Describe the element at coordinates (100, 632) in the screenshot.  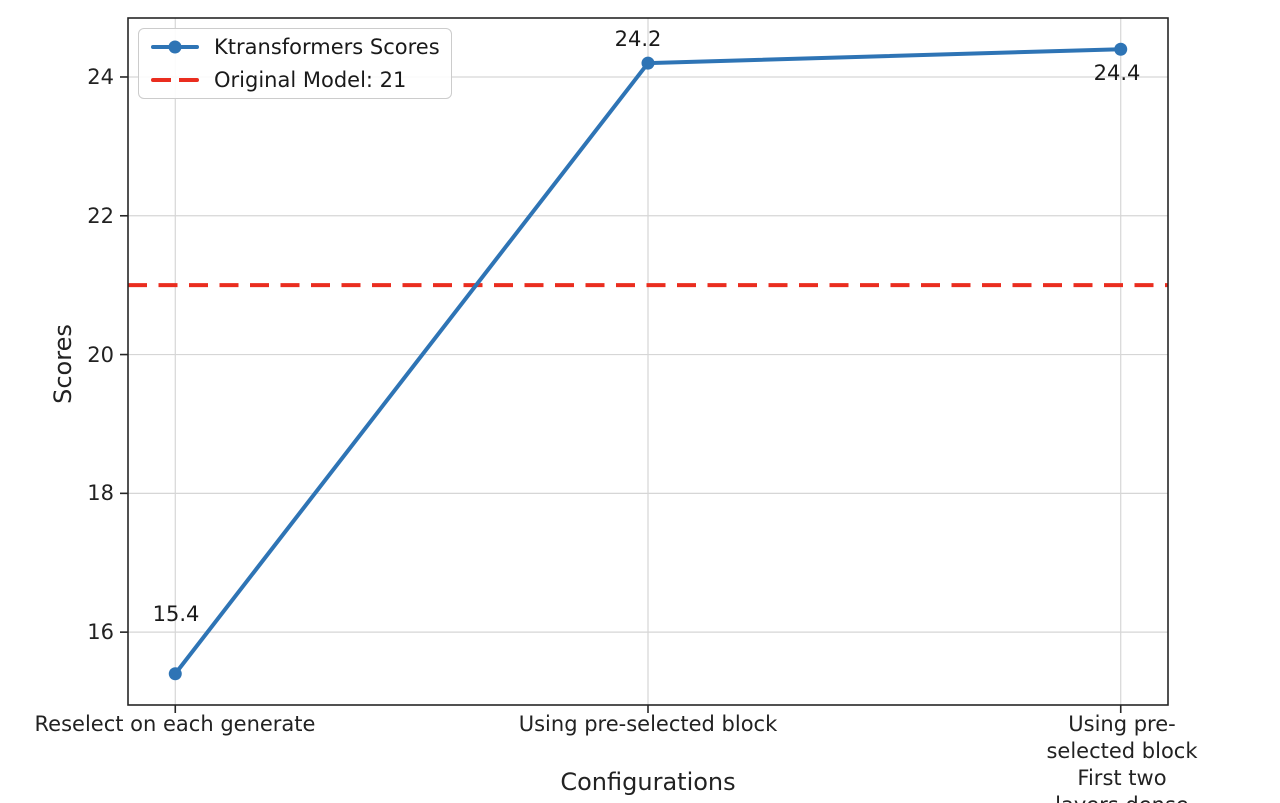
I see `y-tick-label: 16` at that location.